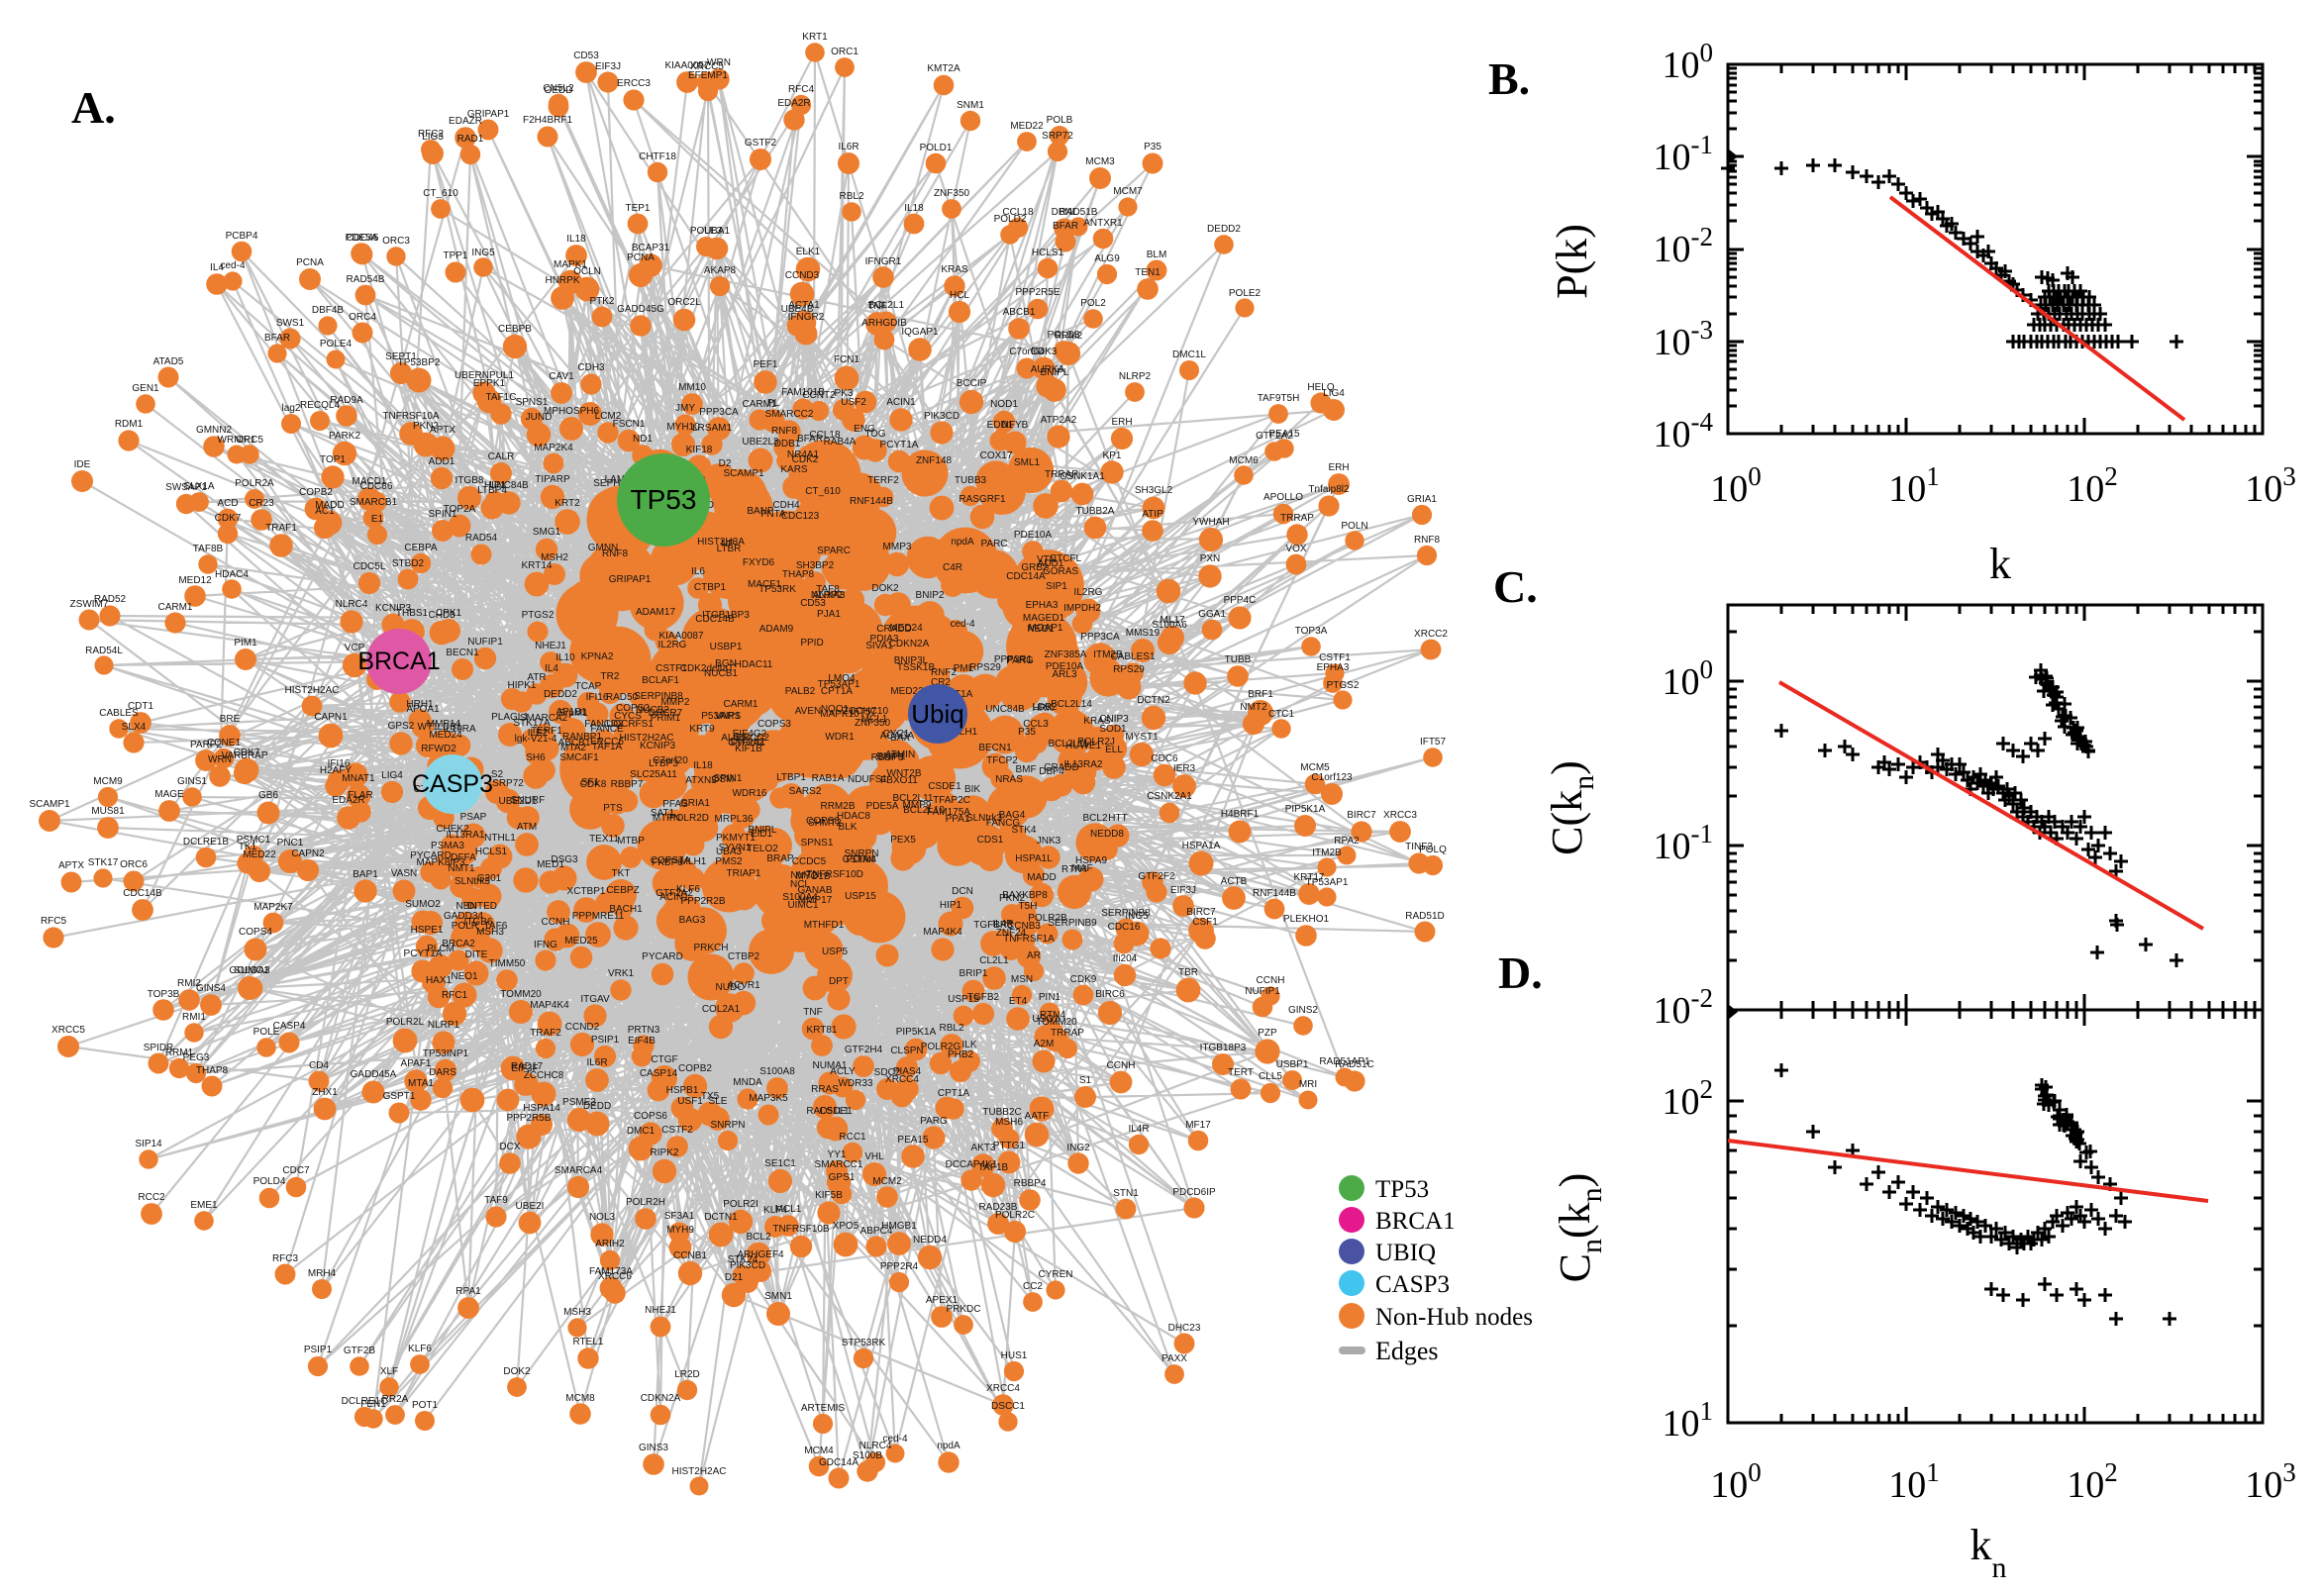 This screenshot has width=2323, height=1596. Describe the element at coordinates (944, 672) in the screenshot. I see `svg-text: RNF2` at that location.